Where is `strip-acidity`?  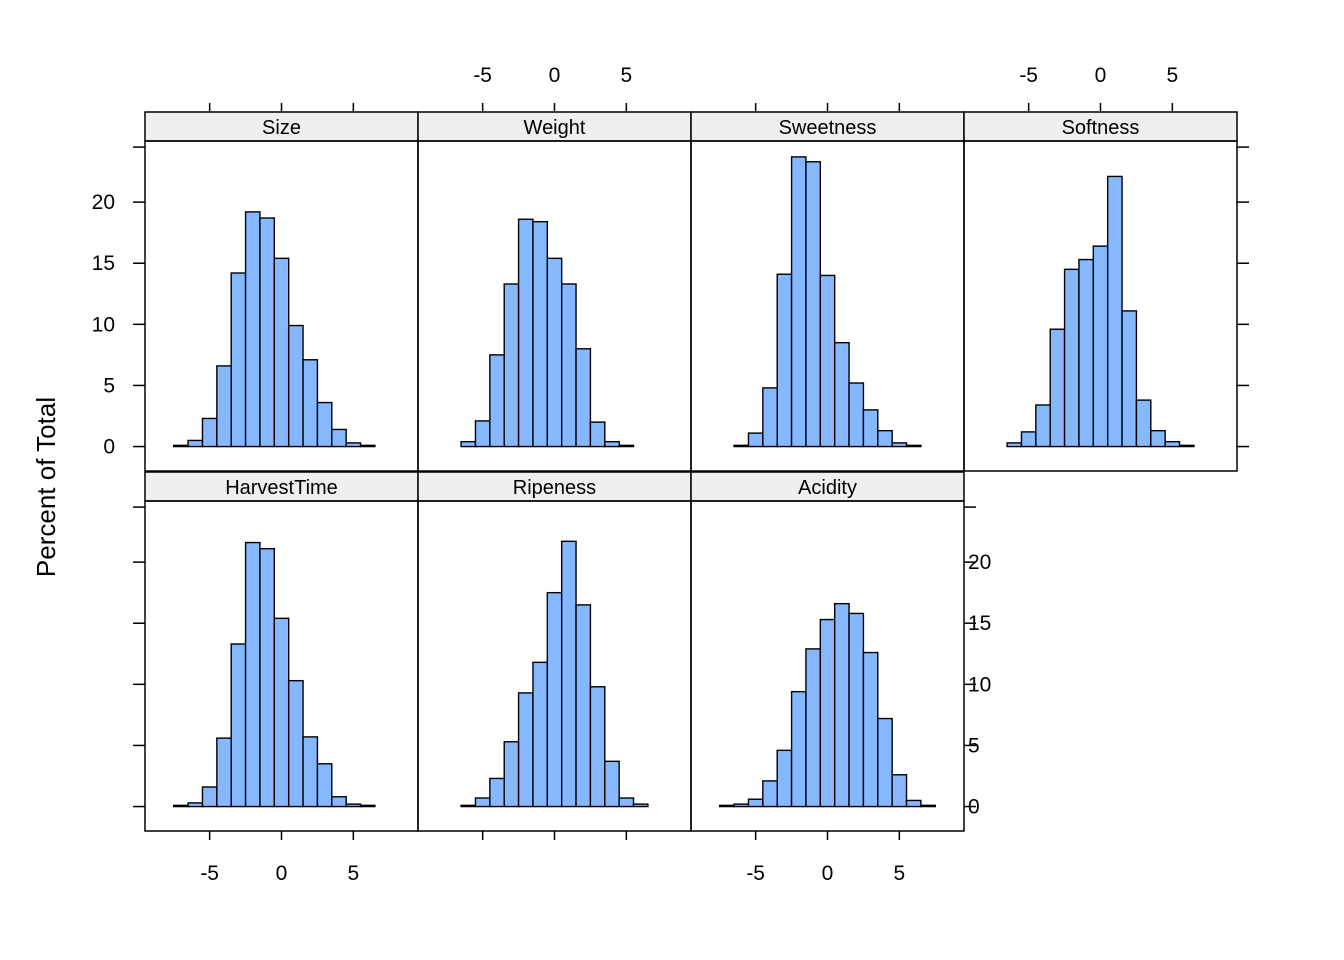 strip-acidity is located at coordinates (827, 486).